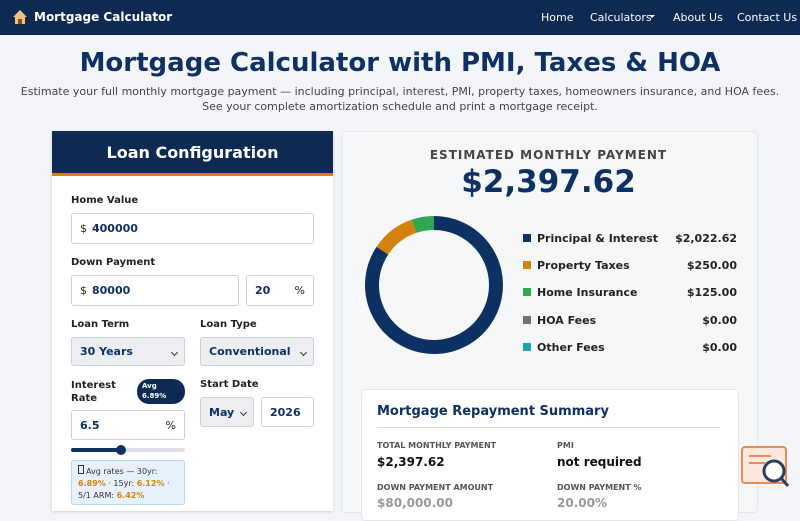  What do you see at coordinates (599, 487) in the screenshot?
I see `summary-label: DOWN PAYMENT %` at bounding box center [599, 487].